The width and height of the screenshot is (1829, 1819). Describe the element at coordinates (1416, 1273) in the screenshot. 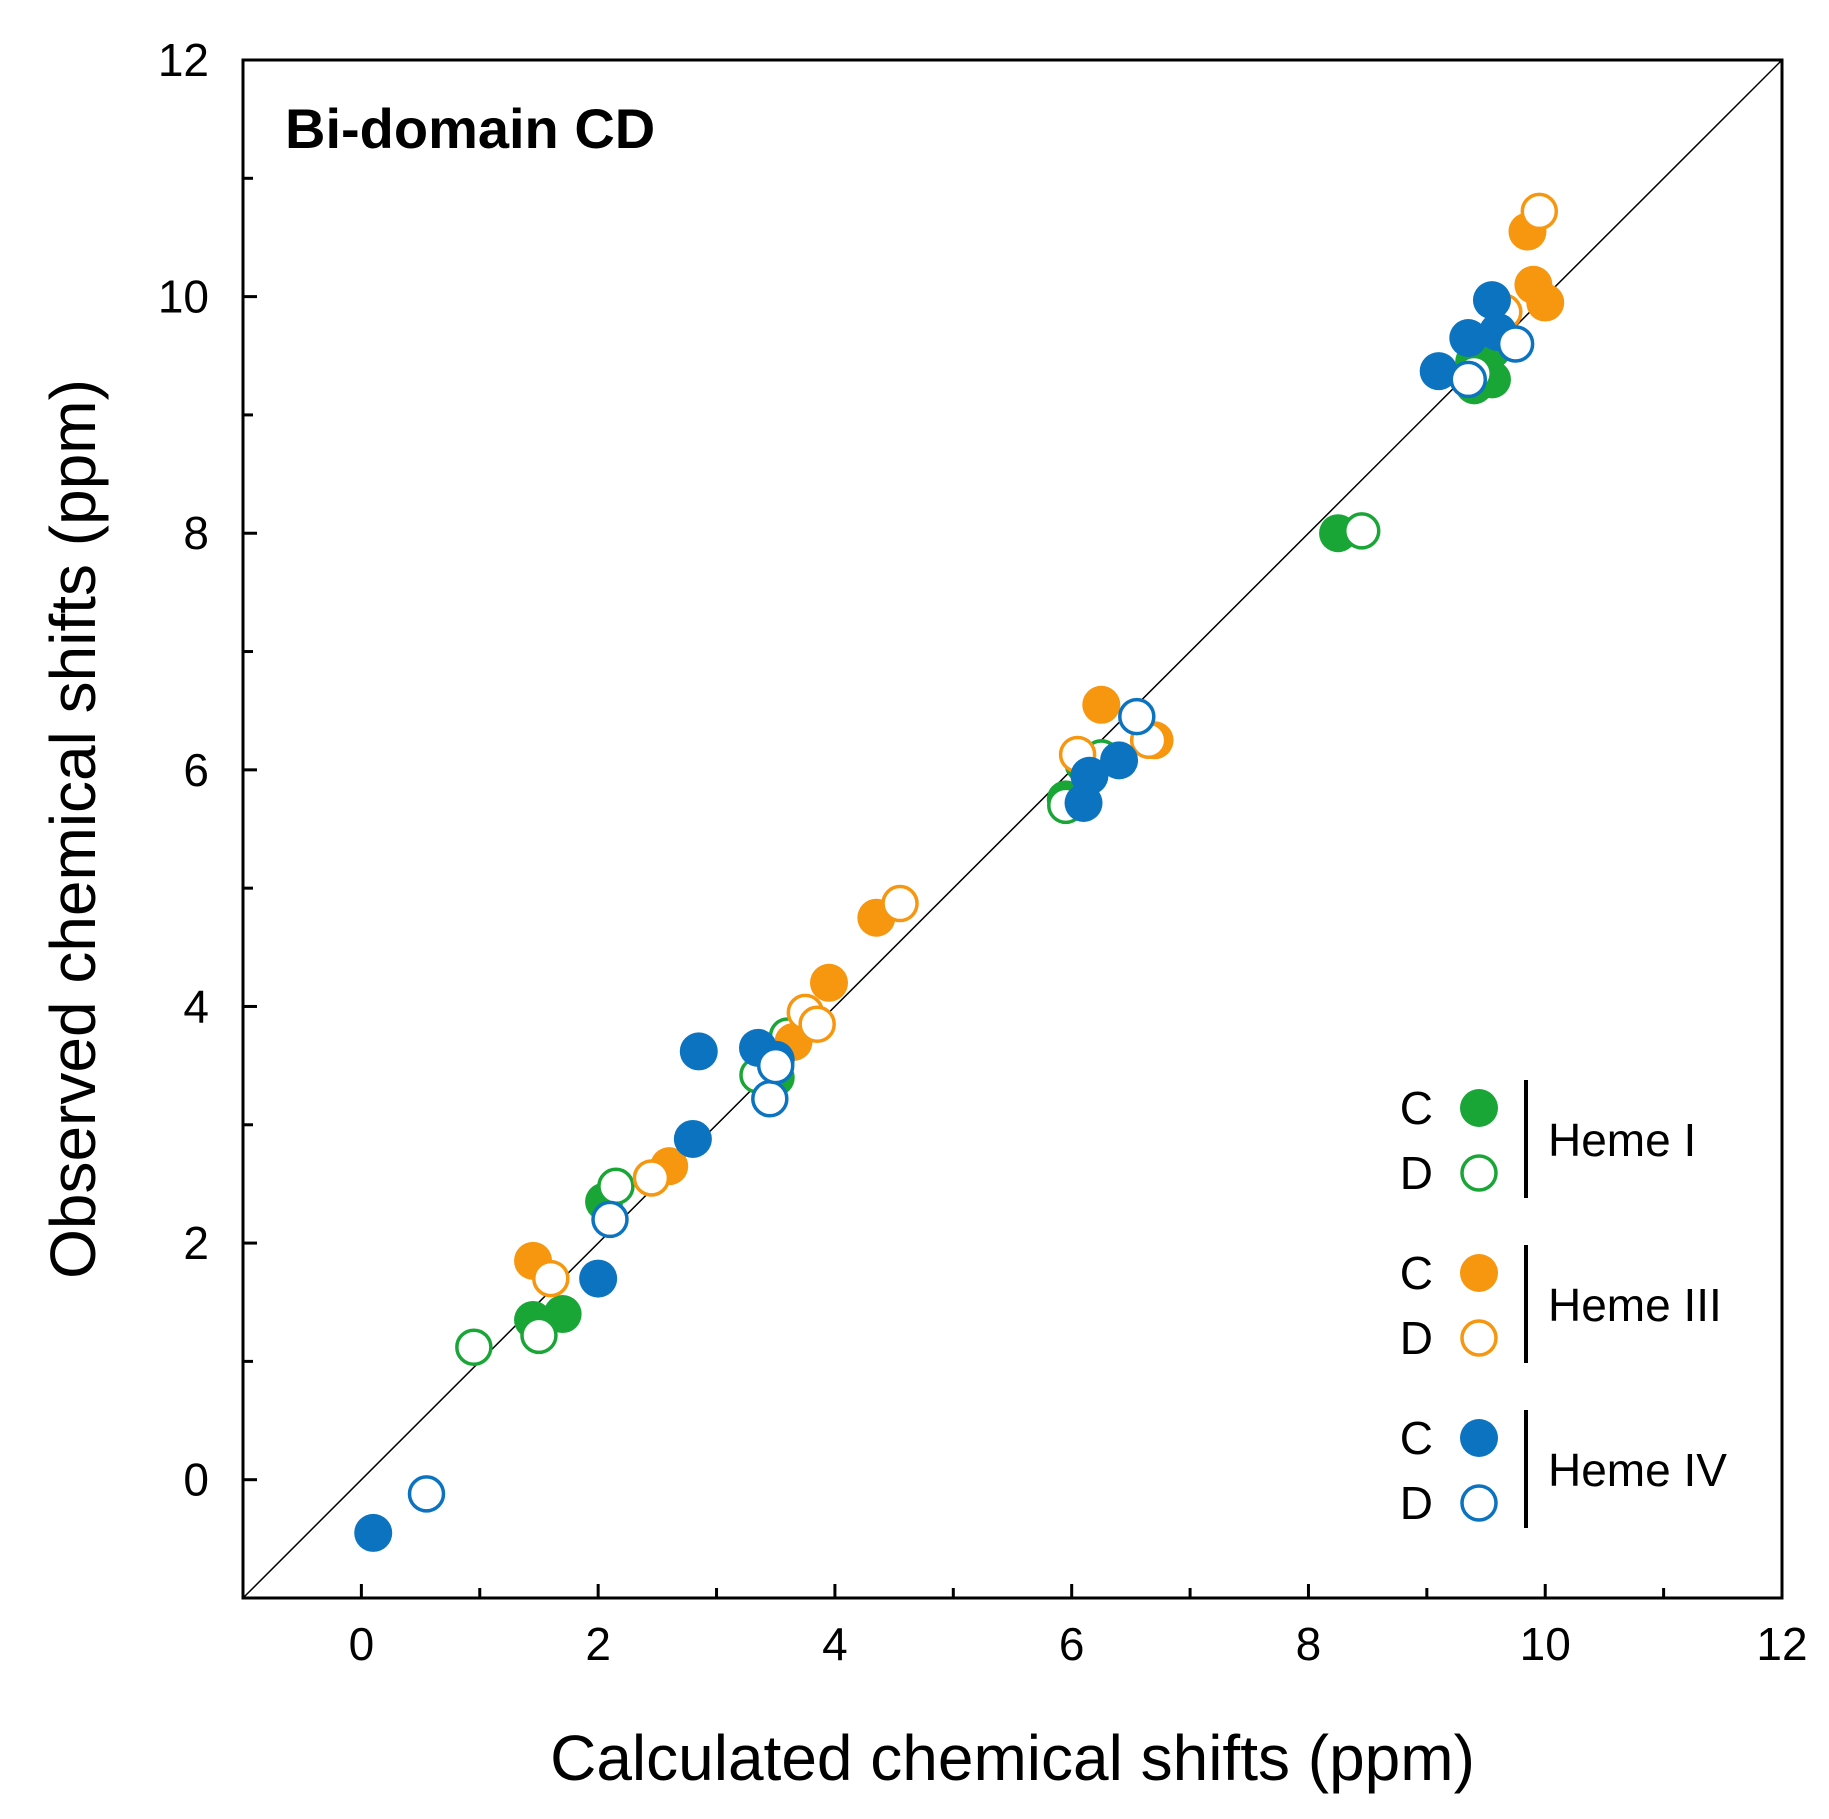

I see `legend-label-heme-iii-c: C` at that location.